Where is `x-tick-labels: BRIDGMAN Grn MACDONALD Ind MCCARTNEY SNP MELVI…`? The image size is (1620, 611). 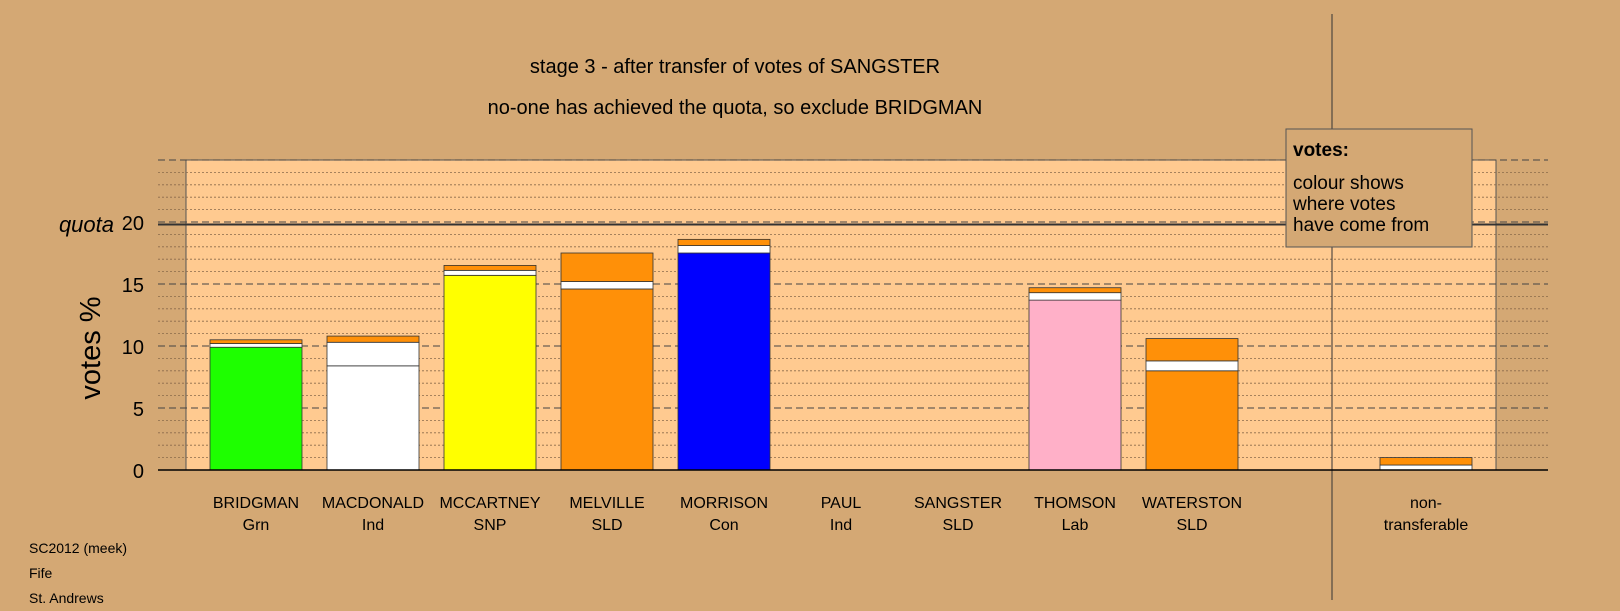 x-tick-labels: BRIDGMAN Grn MACDONALD Ind MCCARTNEY SNP MELVI… is located at coordinates (840, 514).